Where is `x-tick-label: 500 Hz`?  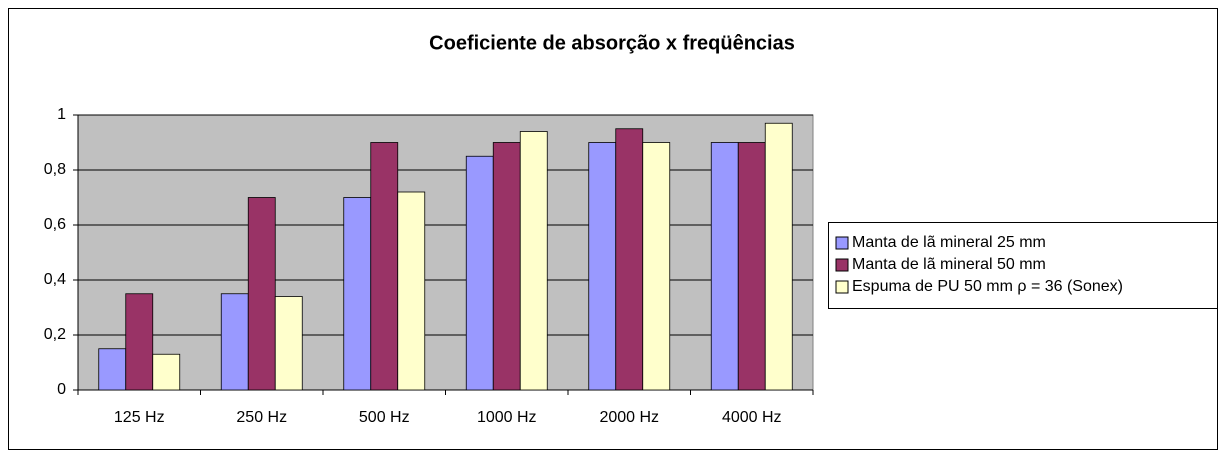 x-tick-label: 500 Hz is located at coordinates (384, 417).